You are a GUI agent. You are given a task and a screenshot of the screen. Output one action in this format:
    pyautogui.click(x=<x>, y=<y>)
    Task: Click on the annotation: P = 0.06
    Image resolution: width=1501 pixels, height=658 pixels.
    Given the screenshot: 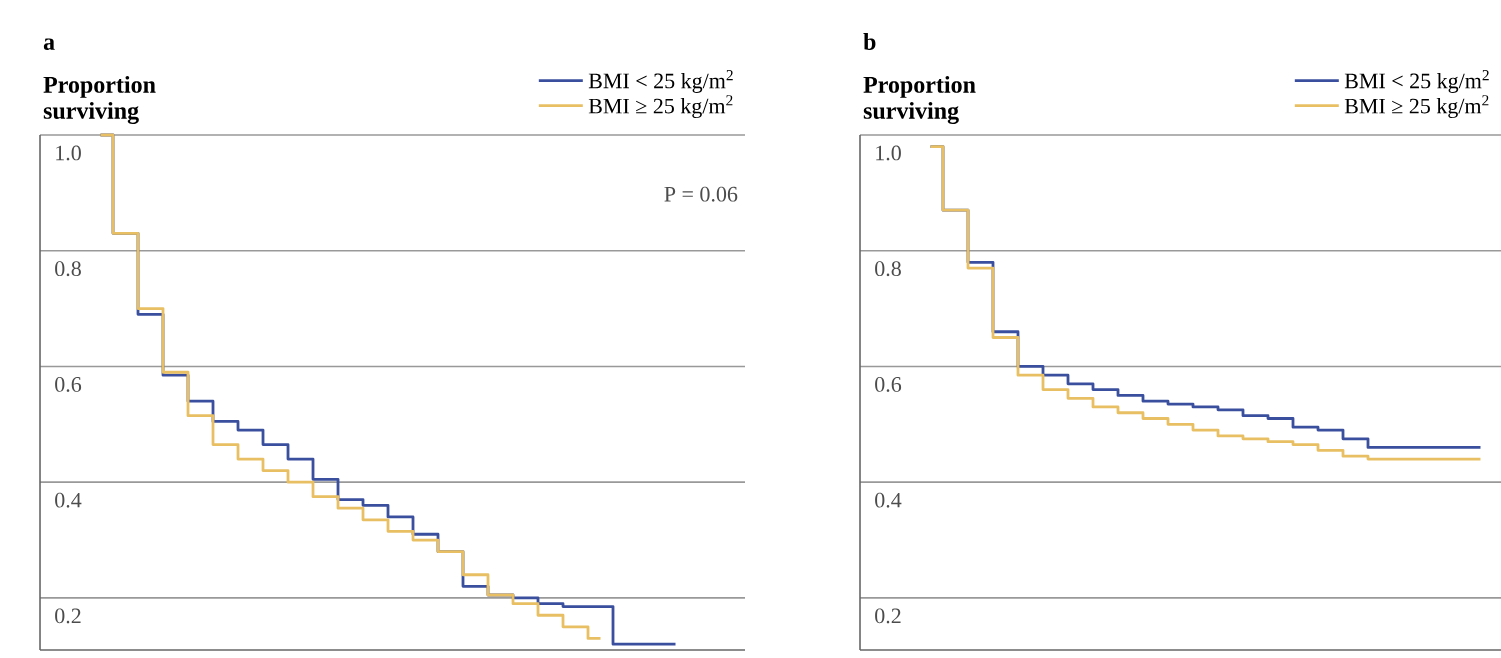 What is the action you would take?
    pyautogui.click(x=701, y=194)
    